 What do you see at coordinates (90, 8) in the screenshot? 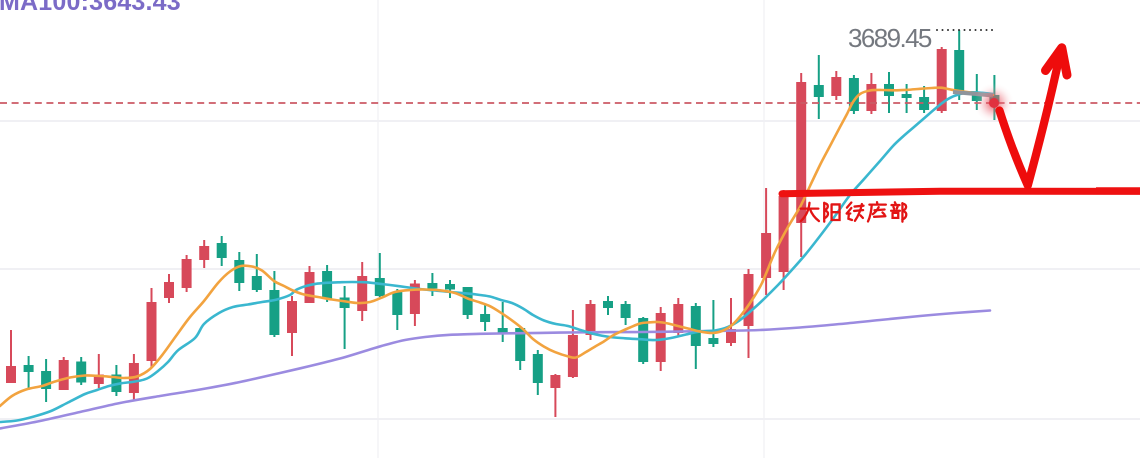
I see `svg-text: MA100:3643.43` at bounding box center [90, 8].